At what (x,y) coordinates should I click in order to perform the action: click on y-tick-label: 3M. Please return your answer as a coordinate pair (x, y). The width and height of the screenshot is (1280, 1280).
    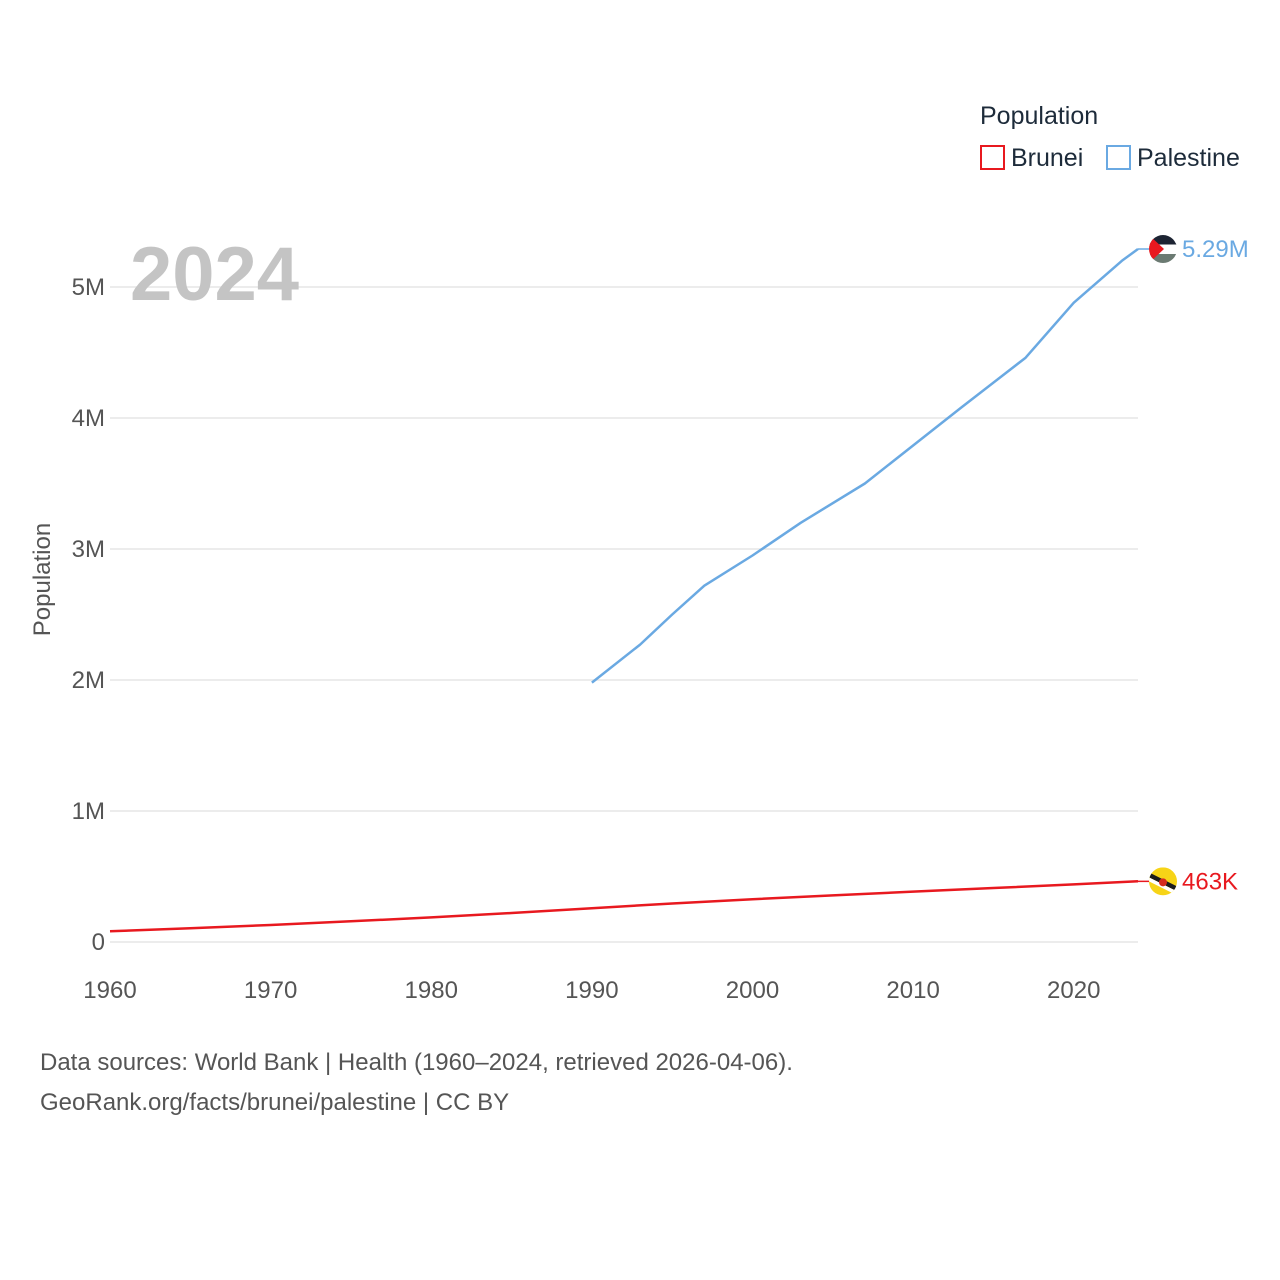
    Looking at the image, I should click on (88, 549).